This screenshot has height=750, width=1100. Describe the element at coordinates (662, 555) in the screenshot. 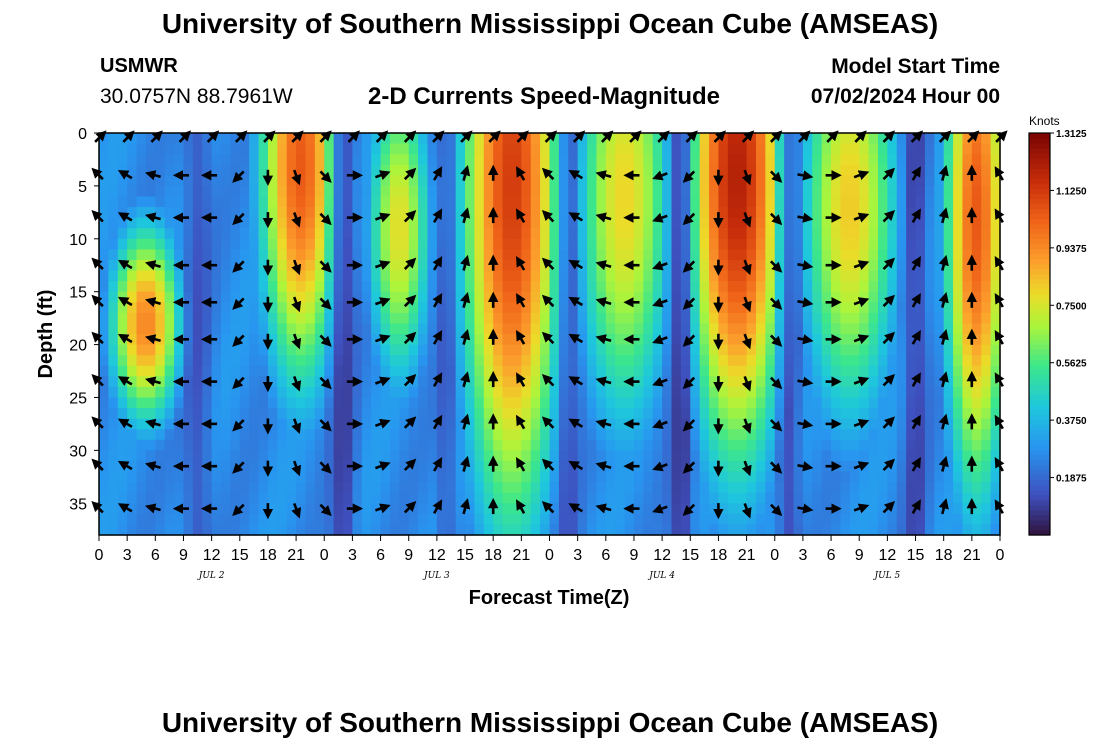

I see `x-tick-label: 12` at that location.